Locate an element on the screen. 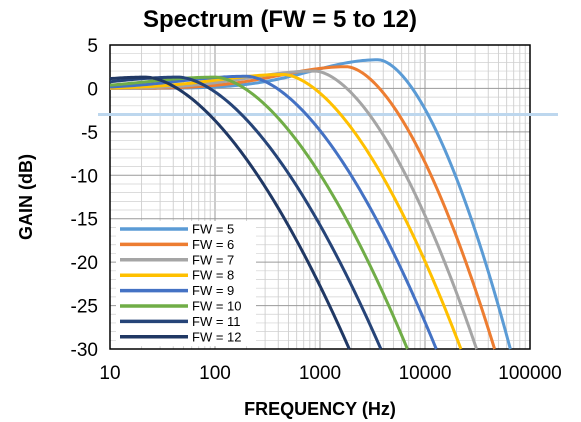  legend-label: FW = 7 is located at coordinates (213, 259).